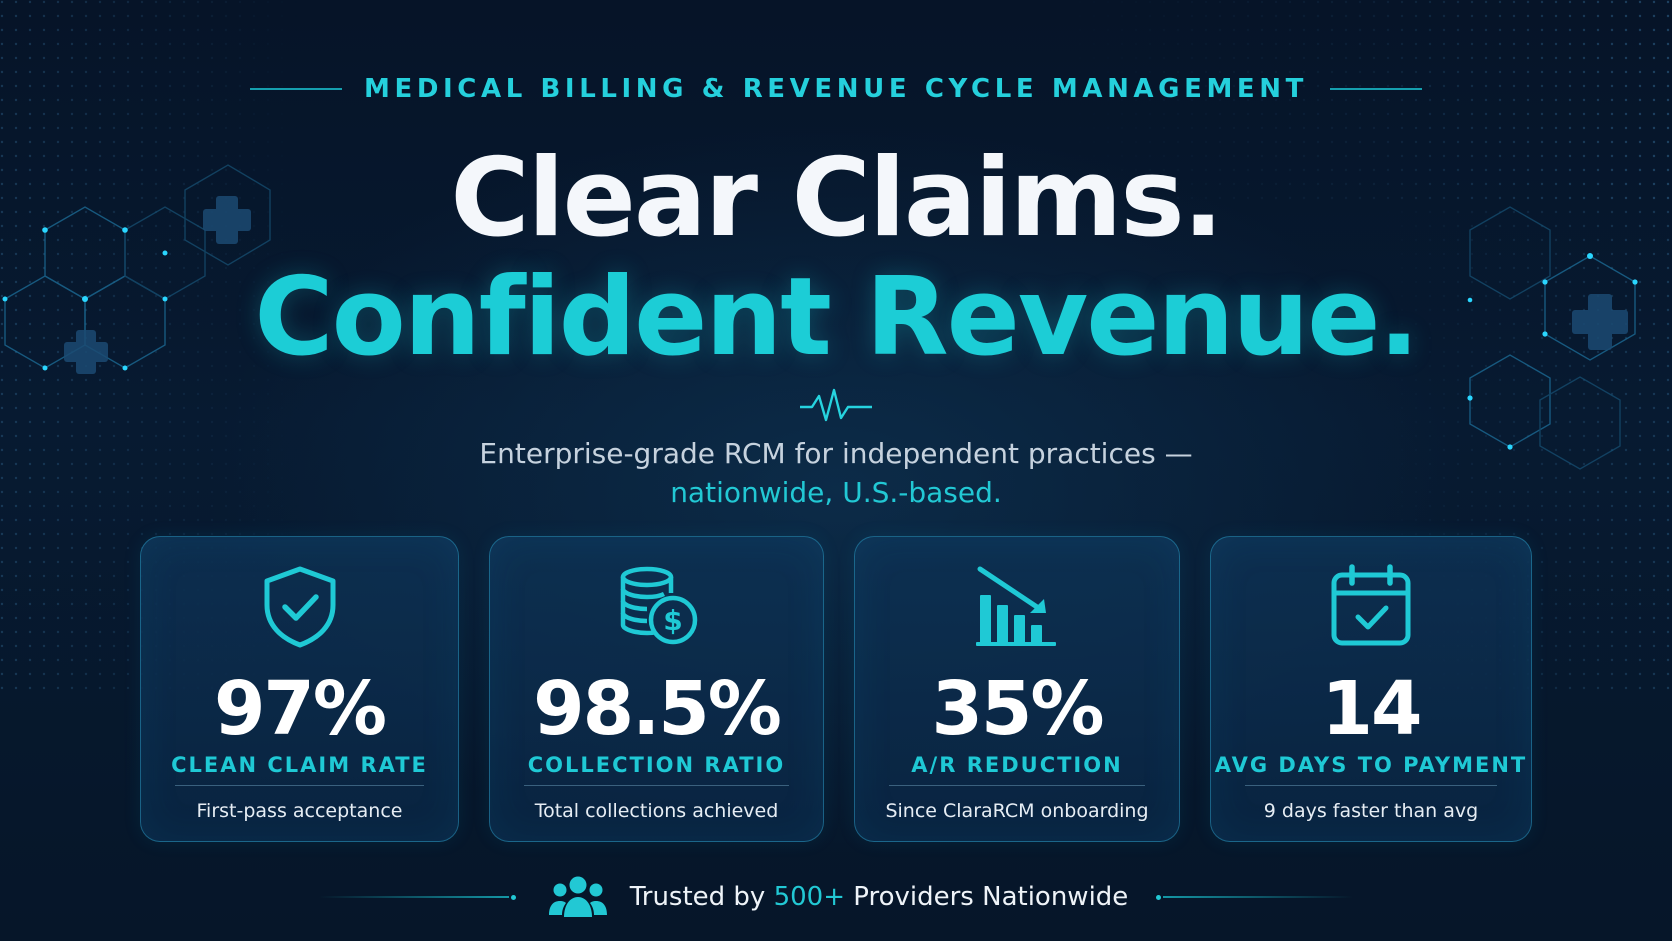  Describe the element at coordinates (299, 765) in the screenshot. I see `stat-label: CLEAN CLAIM RATE` at that location.